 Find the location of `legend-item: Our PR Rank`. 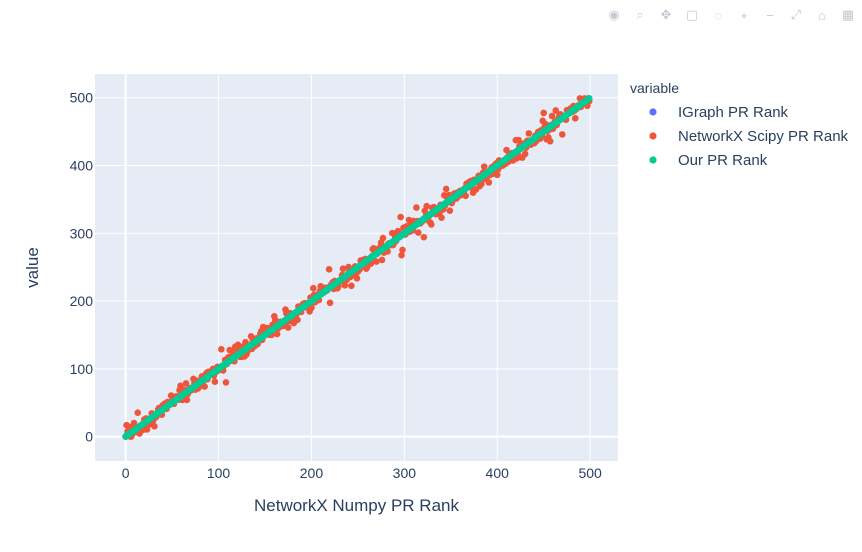

legend-item: Our PR Rank is located at coordinates (708, 160).